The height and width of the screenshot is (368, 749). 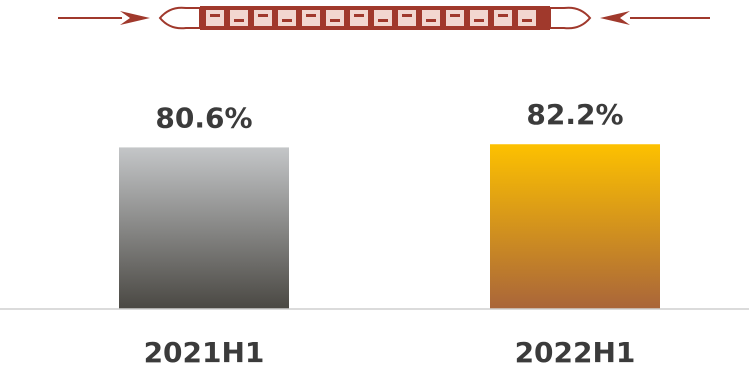 What do you see at coordinates (574, 114) in the screenshot?
I see `data-label-2022H1: 82.2%` at bounding box center [574, 114].